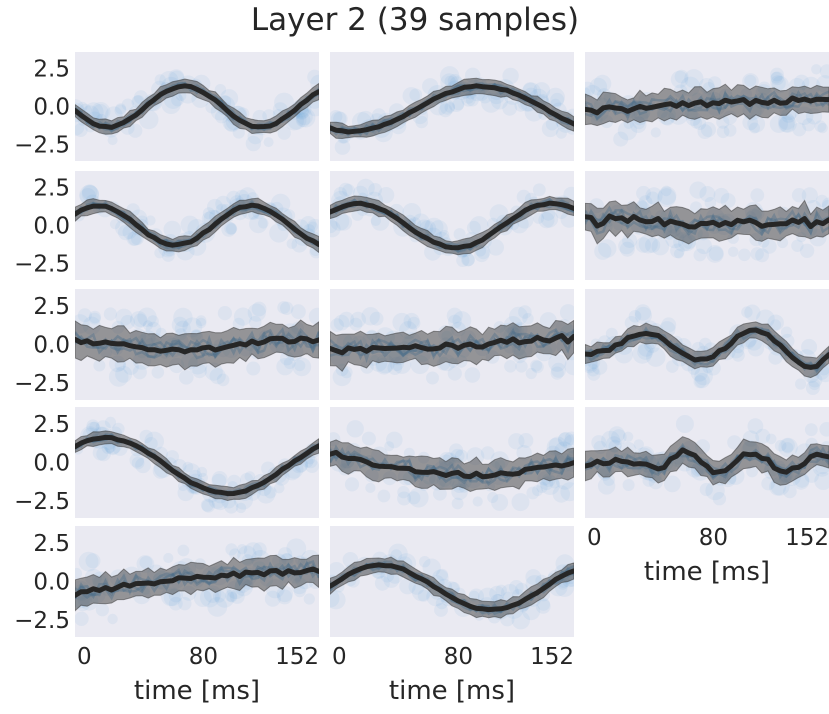 Image resolution: width=829 pixels, height=714 pixels. I want to click on y-tick-label: 0.0, so click(51, 464).